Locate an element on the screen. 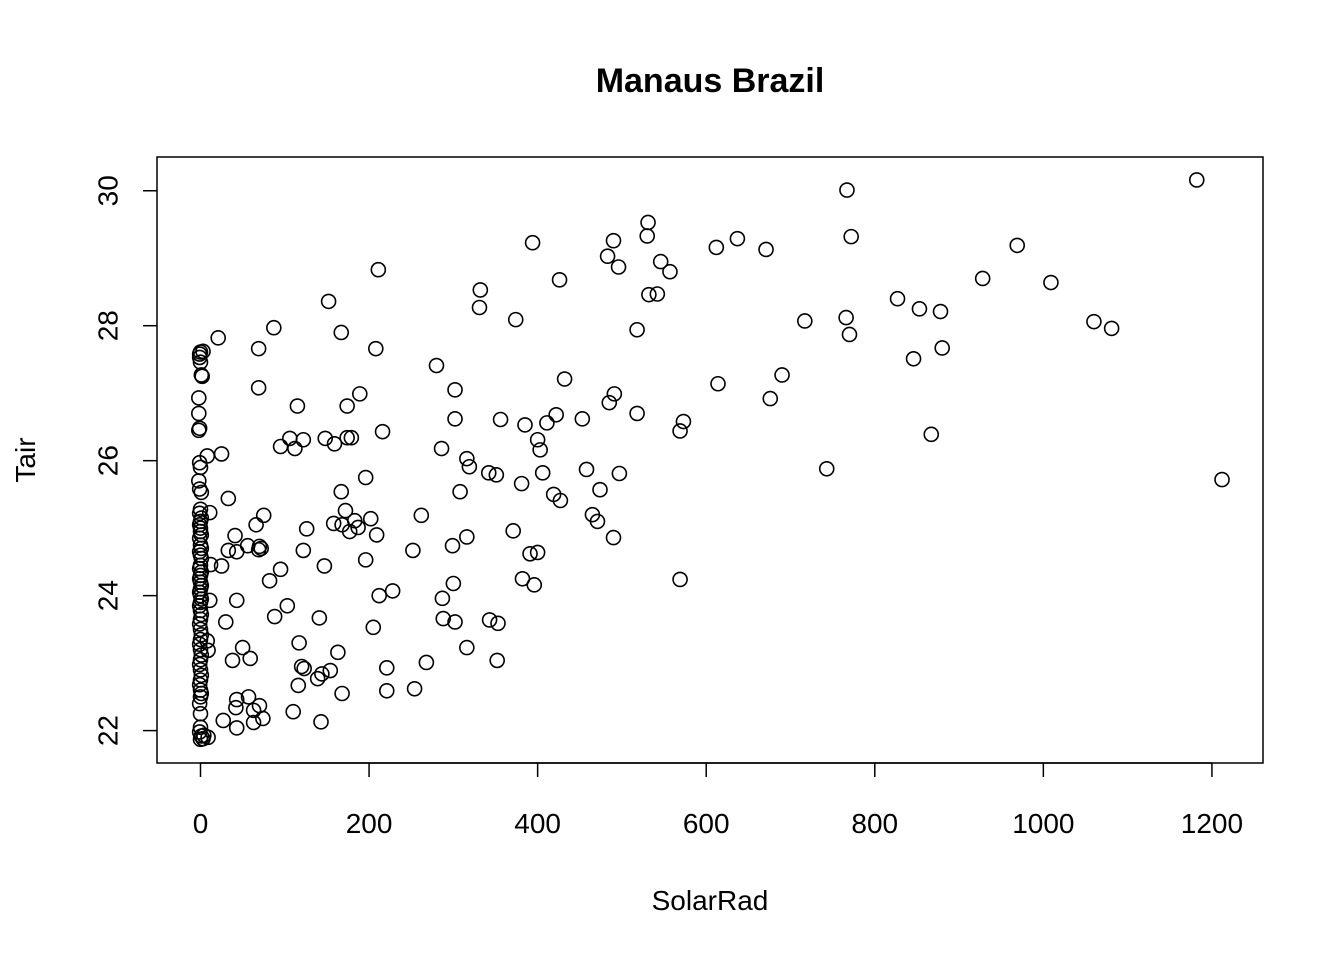 The width and height of the screenshot is (1344, 960). x-tick-label: 0 is located at coordinates (201, 823).